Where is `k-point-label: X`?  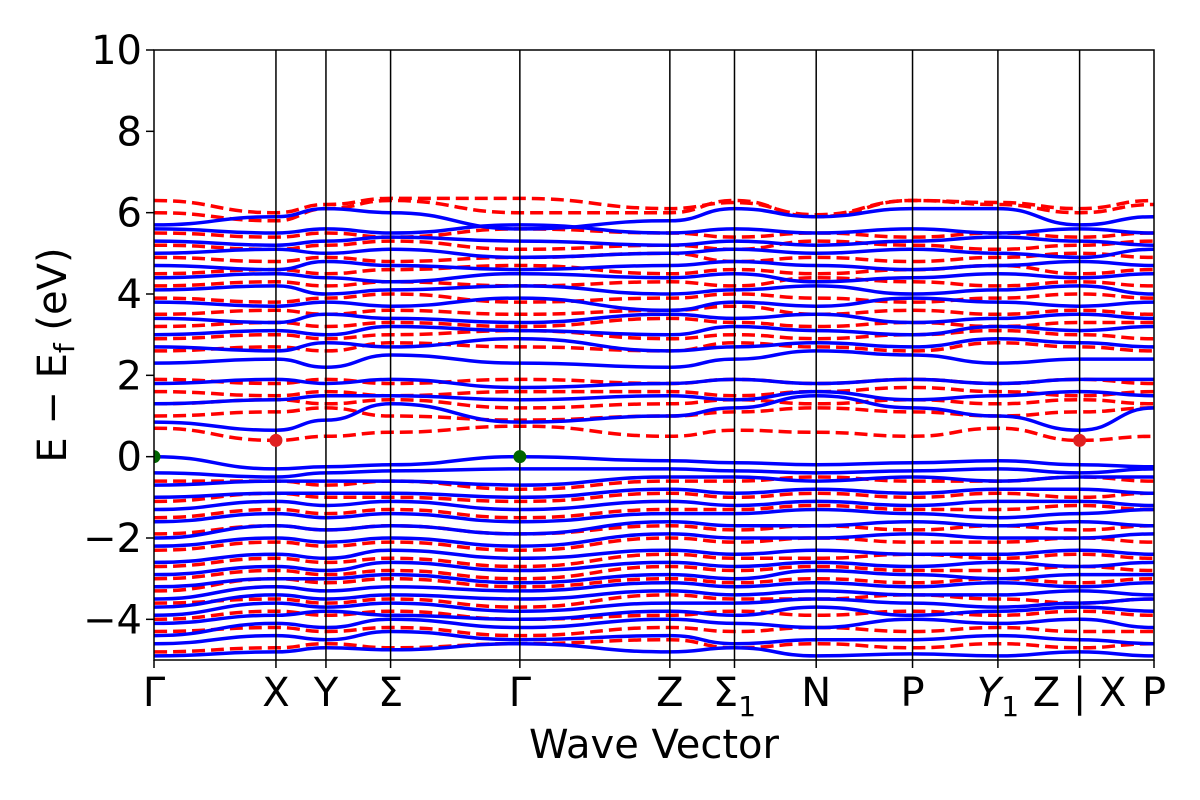 k-point-label: X is located at coordinates (275, 693).